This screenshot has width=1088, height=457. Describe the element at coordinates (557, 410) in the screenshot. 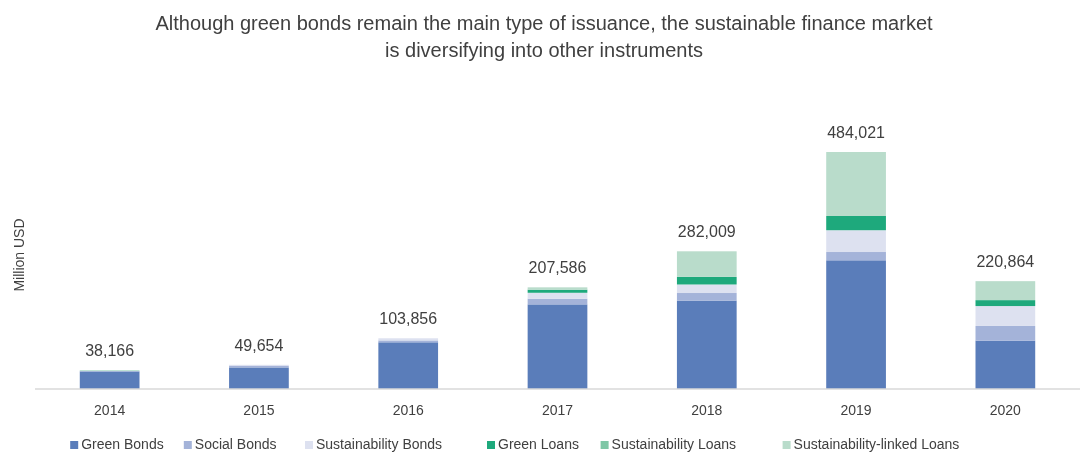

I see `x-tick-label: 2017` at that location.